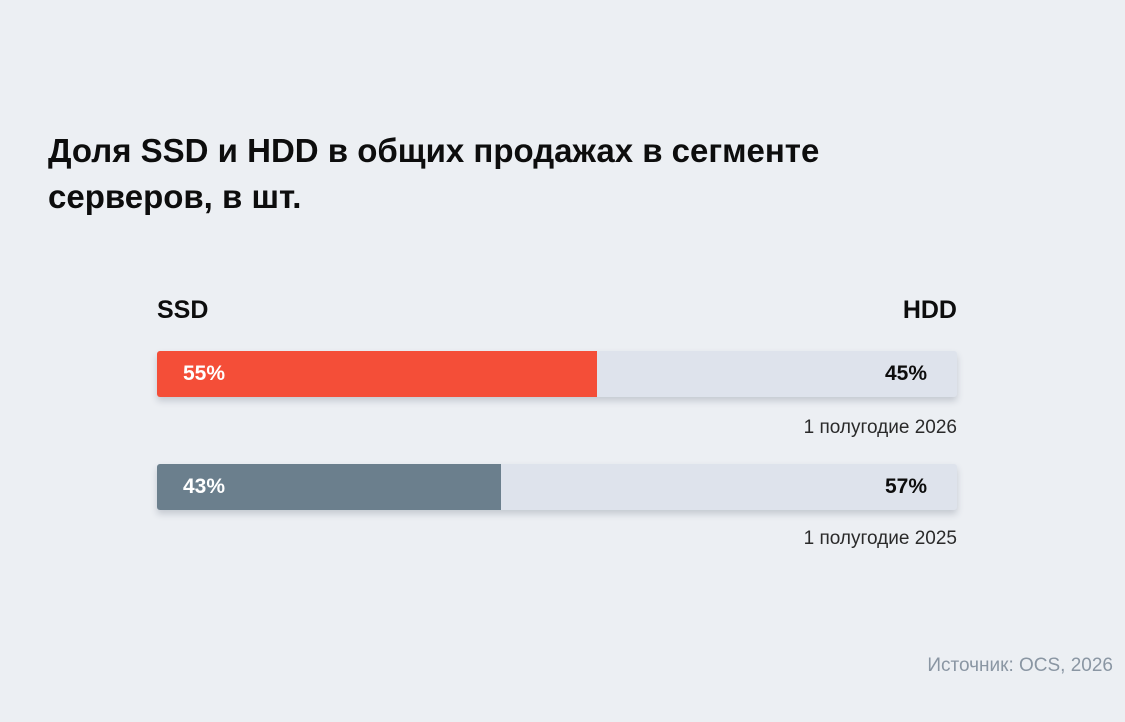 The height and width of the screenshot is (722, 1125). I want to click on bar-track-2026: 55% 45%, so click(557, 374).